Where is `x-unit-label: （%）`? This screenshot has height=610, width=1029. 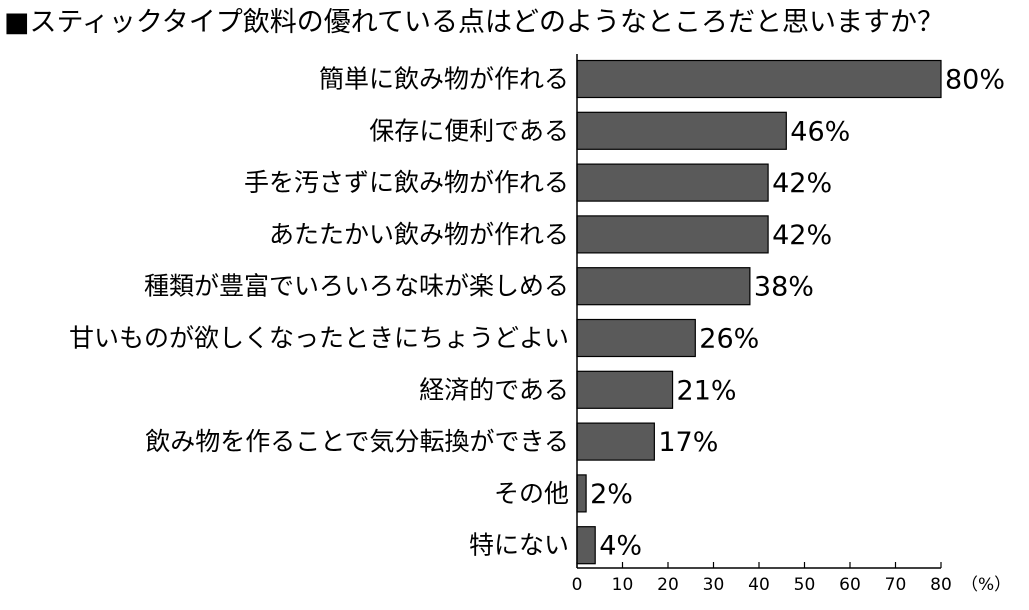 x-unit-label: （%） is located at coordinates (986, 585).